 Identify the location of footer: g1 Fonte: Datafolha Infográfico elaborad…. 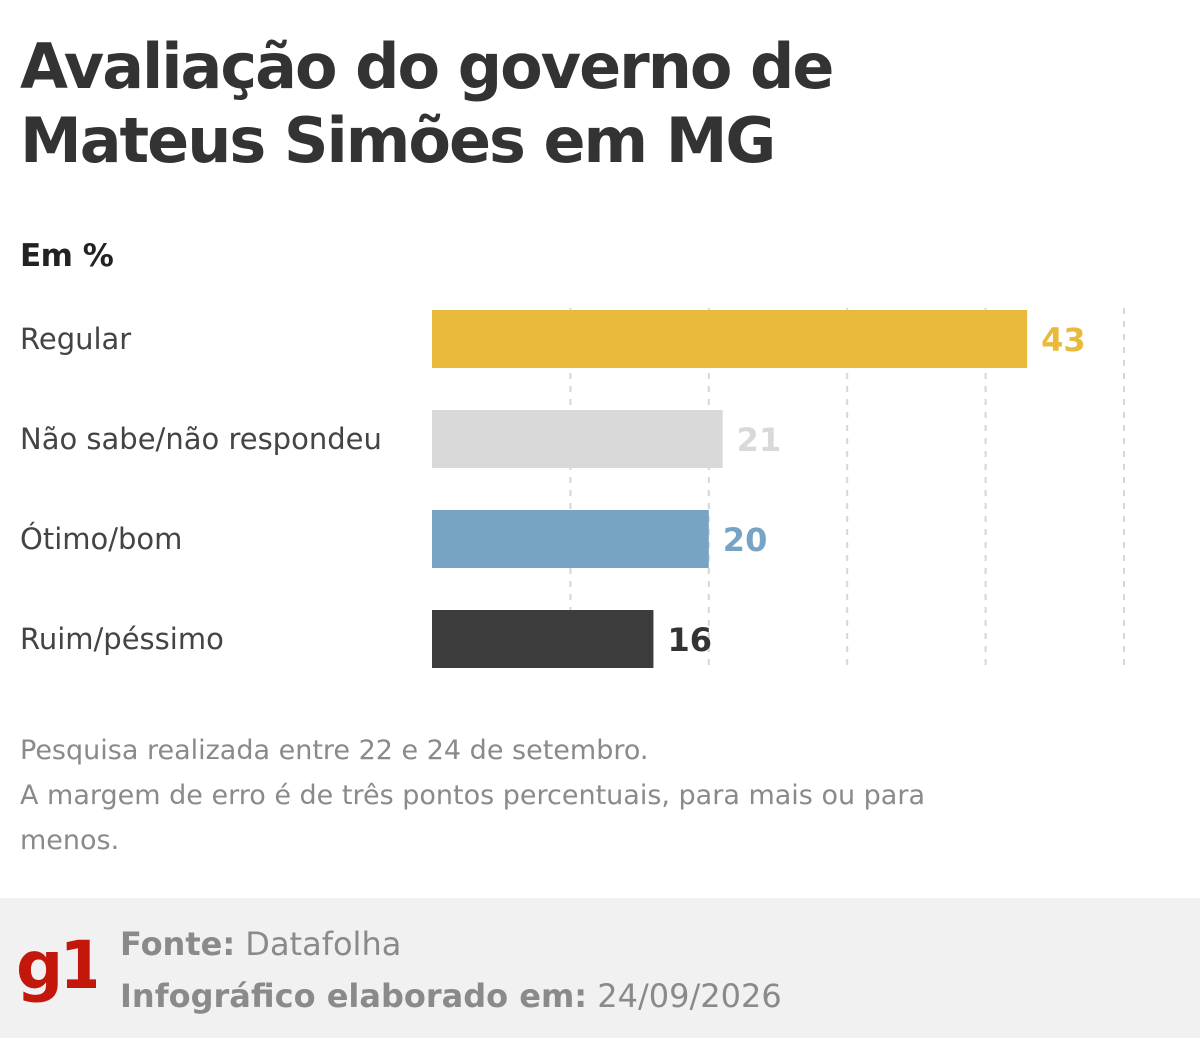
(600, 968).